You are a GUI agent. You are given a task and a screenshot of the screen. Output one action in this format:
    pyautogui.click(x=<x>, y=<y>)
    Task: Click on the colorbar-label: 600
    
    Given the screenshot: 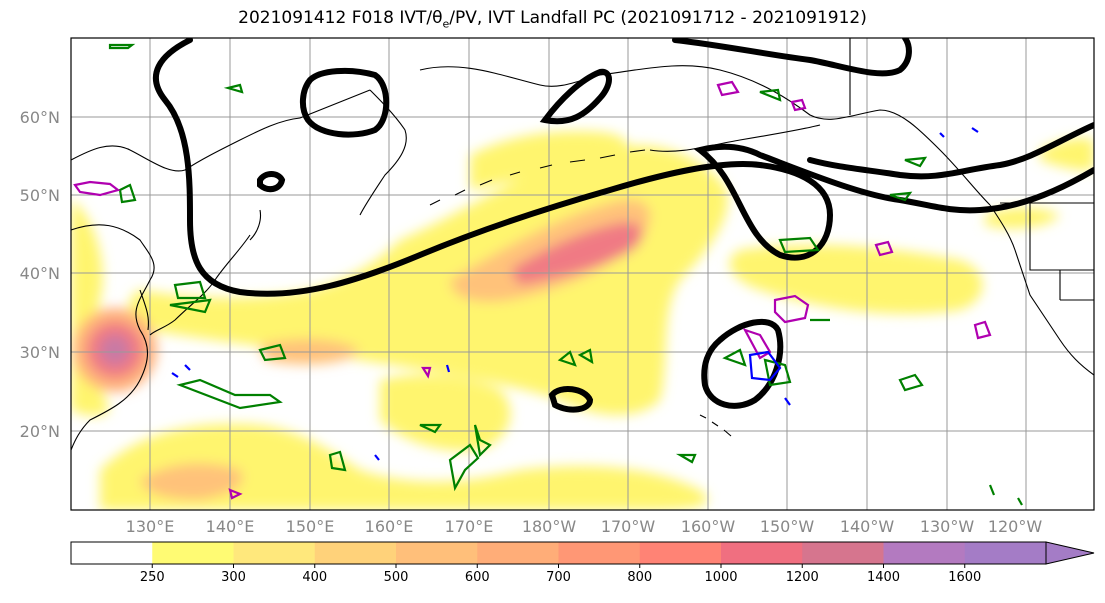 What is the action you would take?
    pyautogui.click(x=477, y=577)
    